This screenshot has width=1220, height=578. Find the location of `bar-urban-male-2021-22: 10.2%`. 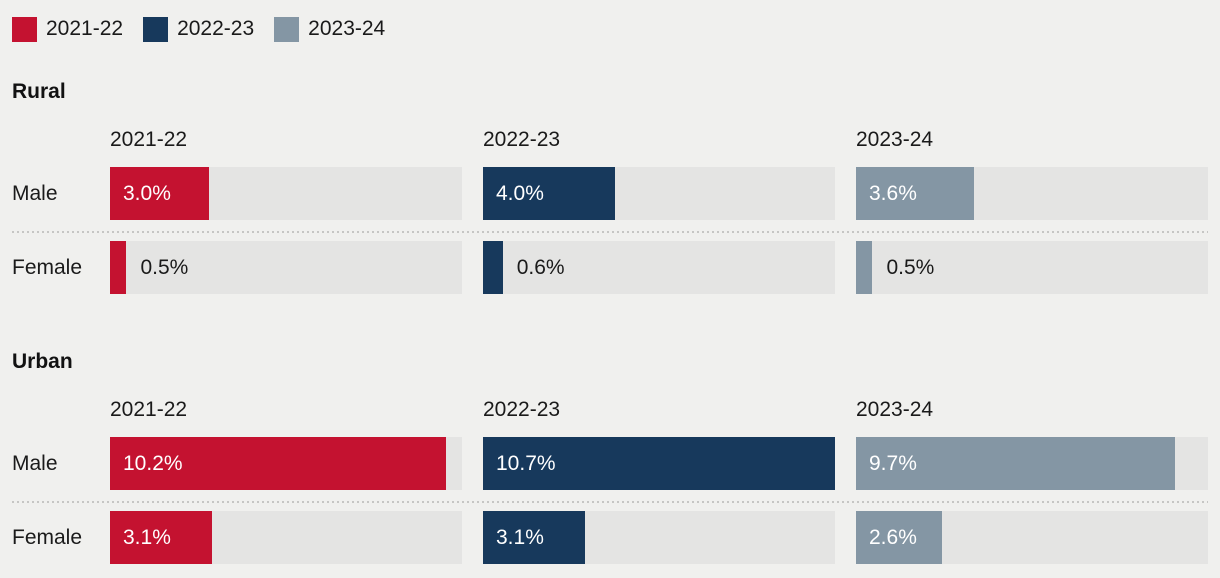

bar-urban-male-2021-22: 10.2% is located at coordinates (286, 463).